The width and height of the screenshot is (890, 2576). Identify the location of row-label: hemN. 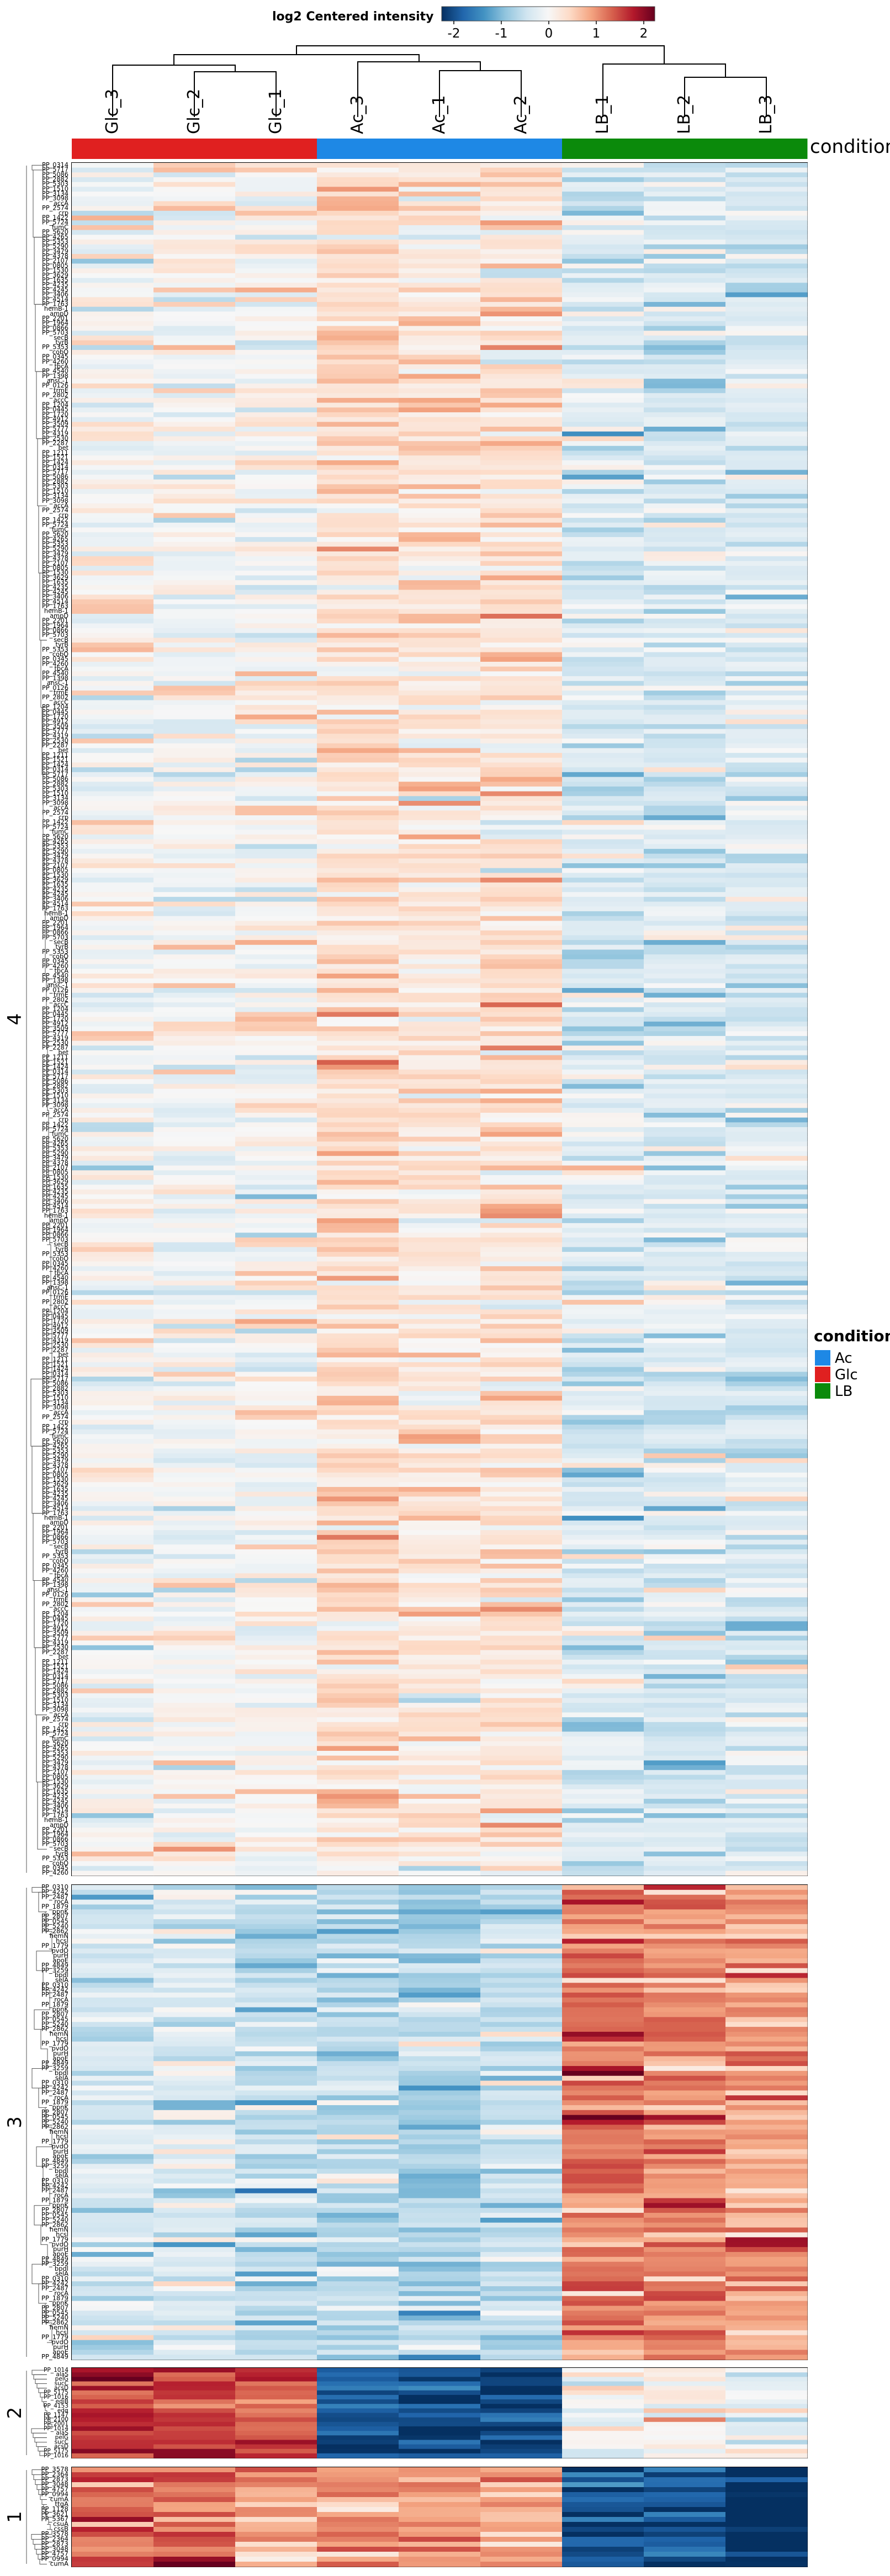
(59, 2132).